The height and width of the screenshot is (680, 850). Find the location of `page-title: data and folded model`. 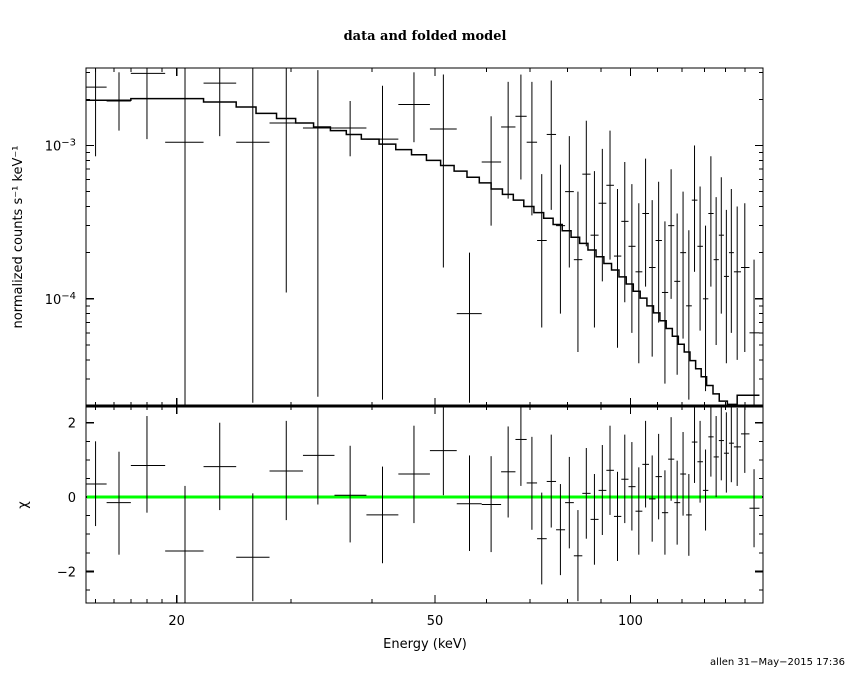

page-title: data and folded model is located at coordinates (425, 36).